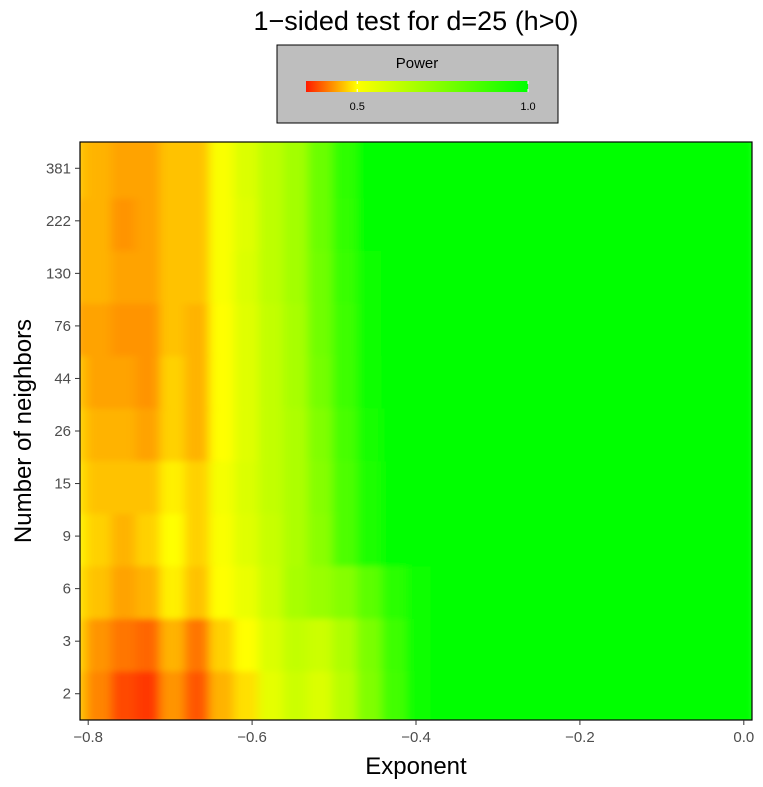 The height and width of the screenshot is (787, 763). What do you see at coordinates (357, 107) in the screenshot?
I see `legend-tick-label: 0.5` at bounding box center [357, 107].